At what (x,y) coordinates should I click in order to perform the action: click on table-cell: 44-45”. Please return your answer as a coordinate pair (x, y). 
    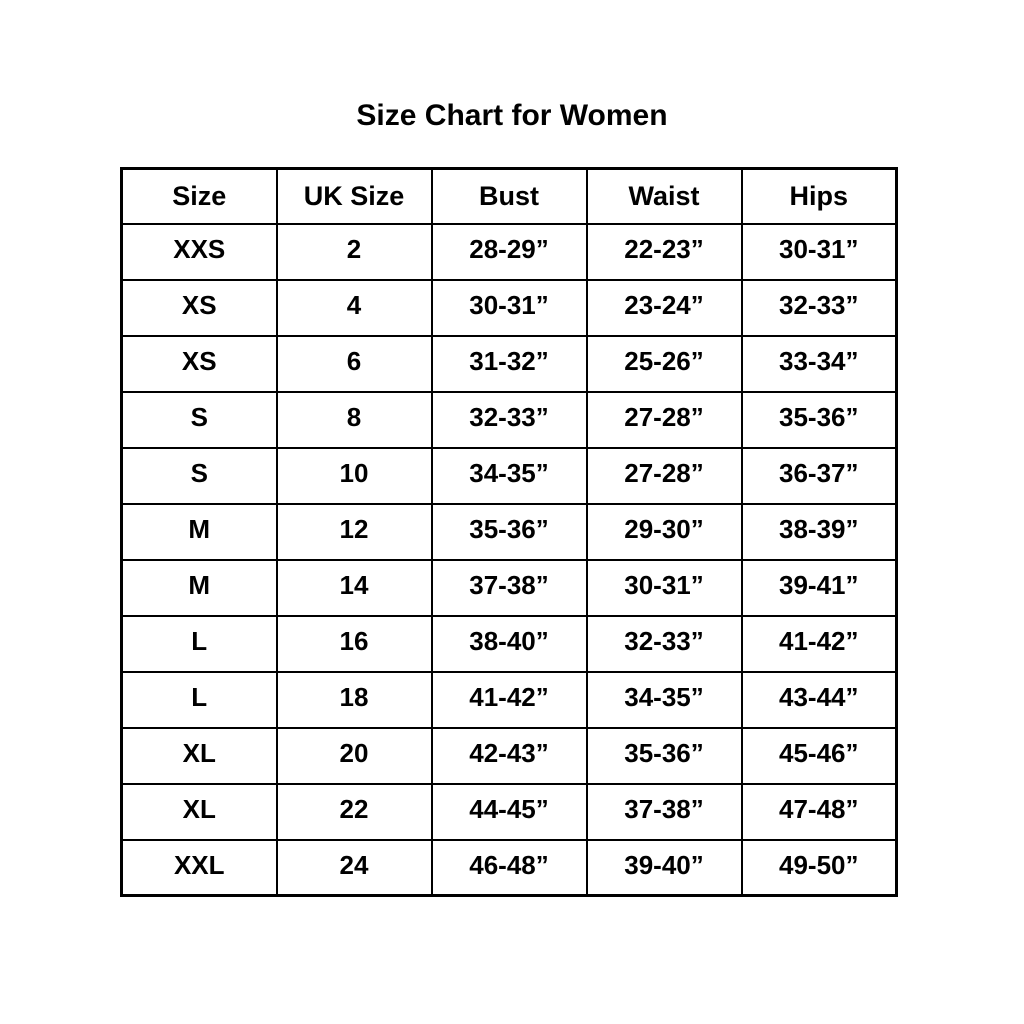
    Looking at the image, I should click on (509, 811).